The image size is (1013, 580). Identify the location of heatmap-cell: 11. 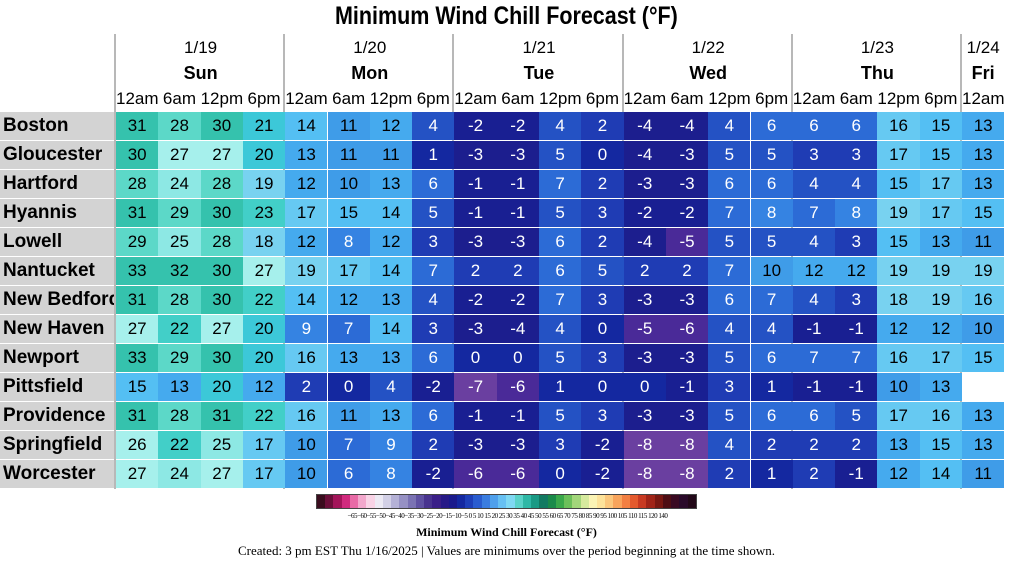
(348, 126).